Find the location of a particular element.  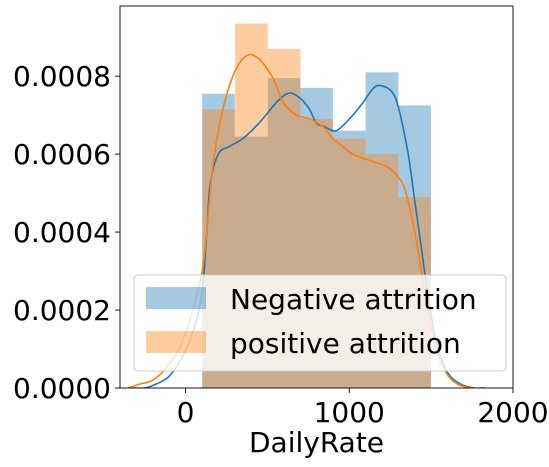

x-tick-label: 1000 is located at coordinates (349, 412).